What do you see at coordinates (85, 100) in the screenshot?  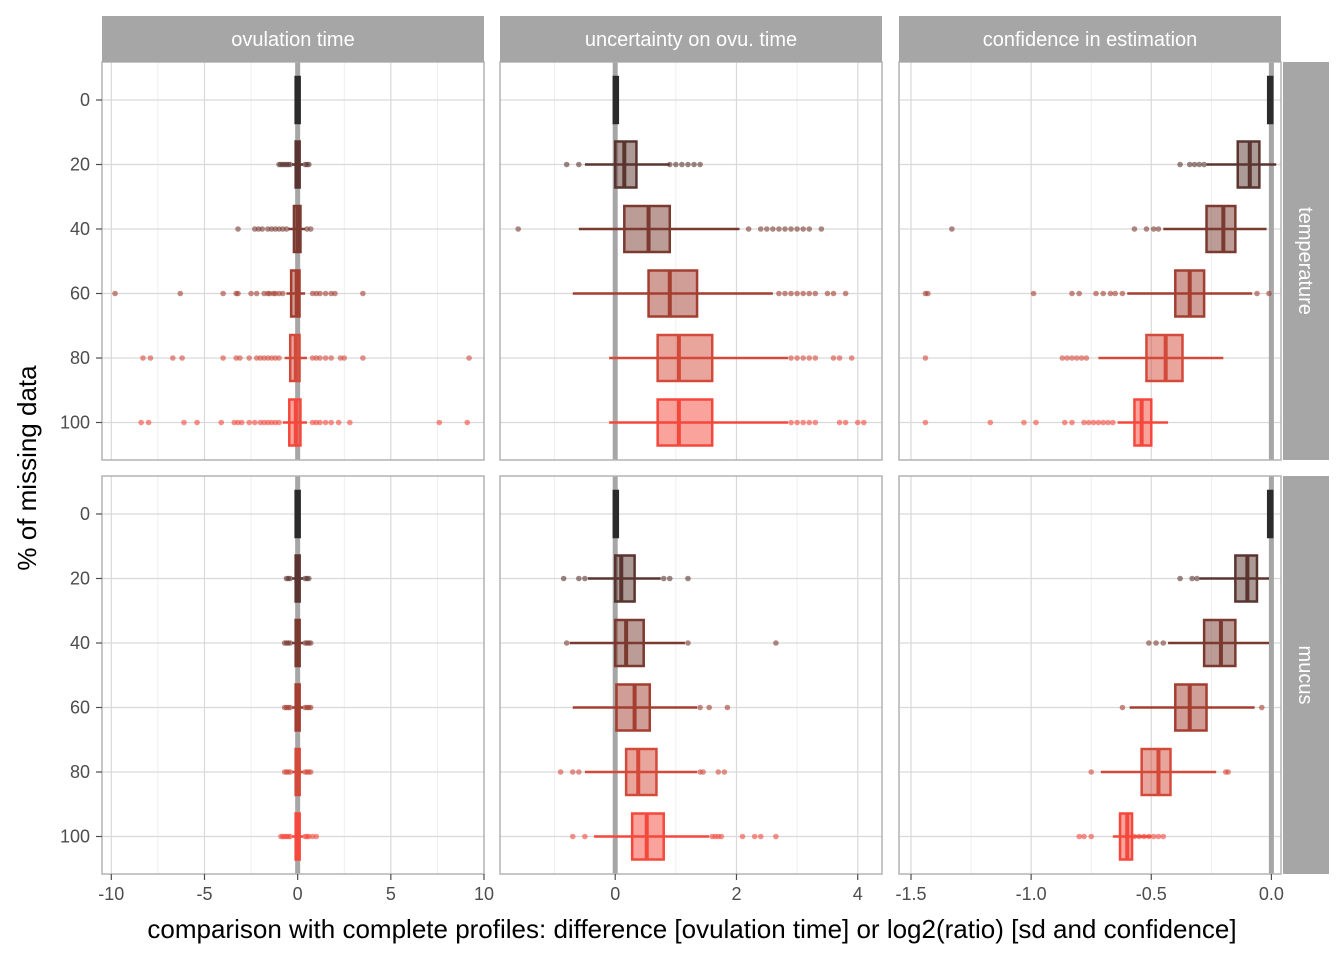 I see `y-tick-label: 0` at bounding box center [85, 100].